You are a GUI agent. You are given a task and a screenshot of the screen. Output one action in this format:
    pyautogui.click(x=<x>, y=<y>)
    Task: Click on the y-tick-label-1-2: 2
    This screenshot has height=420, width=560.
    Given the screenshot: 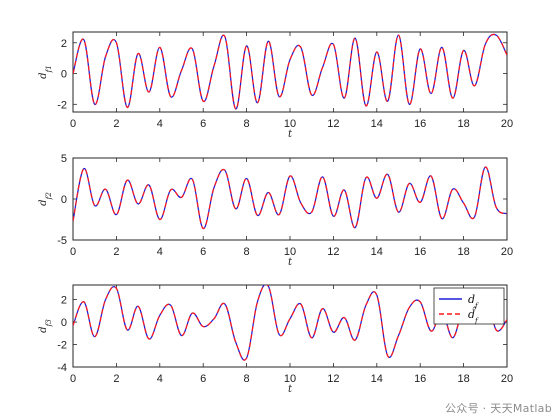 What is the action you would take?
    pyautogui.click(x=64, y=44)
    